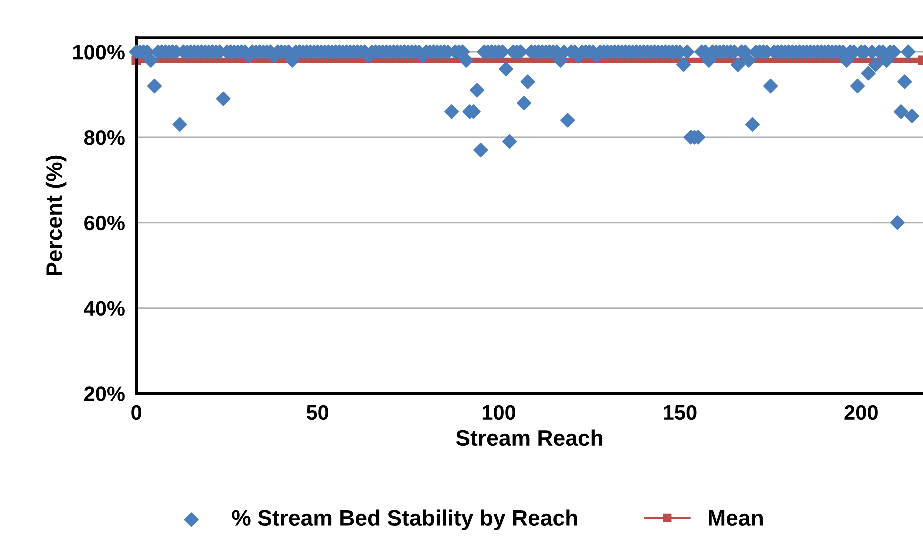 Image resolution: width=923 pixels, height=543 pixels. What do you see at coordinates (317, 412) in the screenshot?
I see `x-tick-label: 50` at bounding box center [317, 412].